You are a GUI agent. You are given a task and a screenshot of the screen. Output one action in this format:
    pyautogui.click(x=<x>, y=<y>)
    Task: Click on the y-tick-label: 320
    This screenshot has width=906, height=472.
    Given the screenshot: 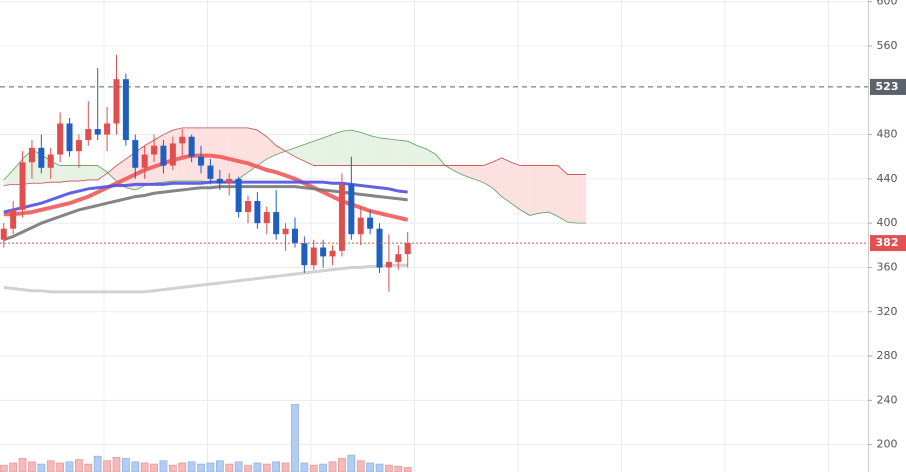 What is the action you would take?
    pyautogui.click(x=887, y=311)
    